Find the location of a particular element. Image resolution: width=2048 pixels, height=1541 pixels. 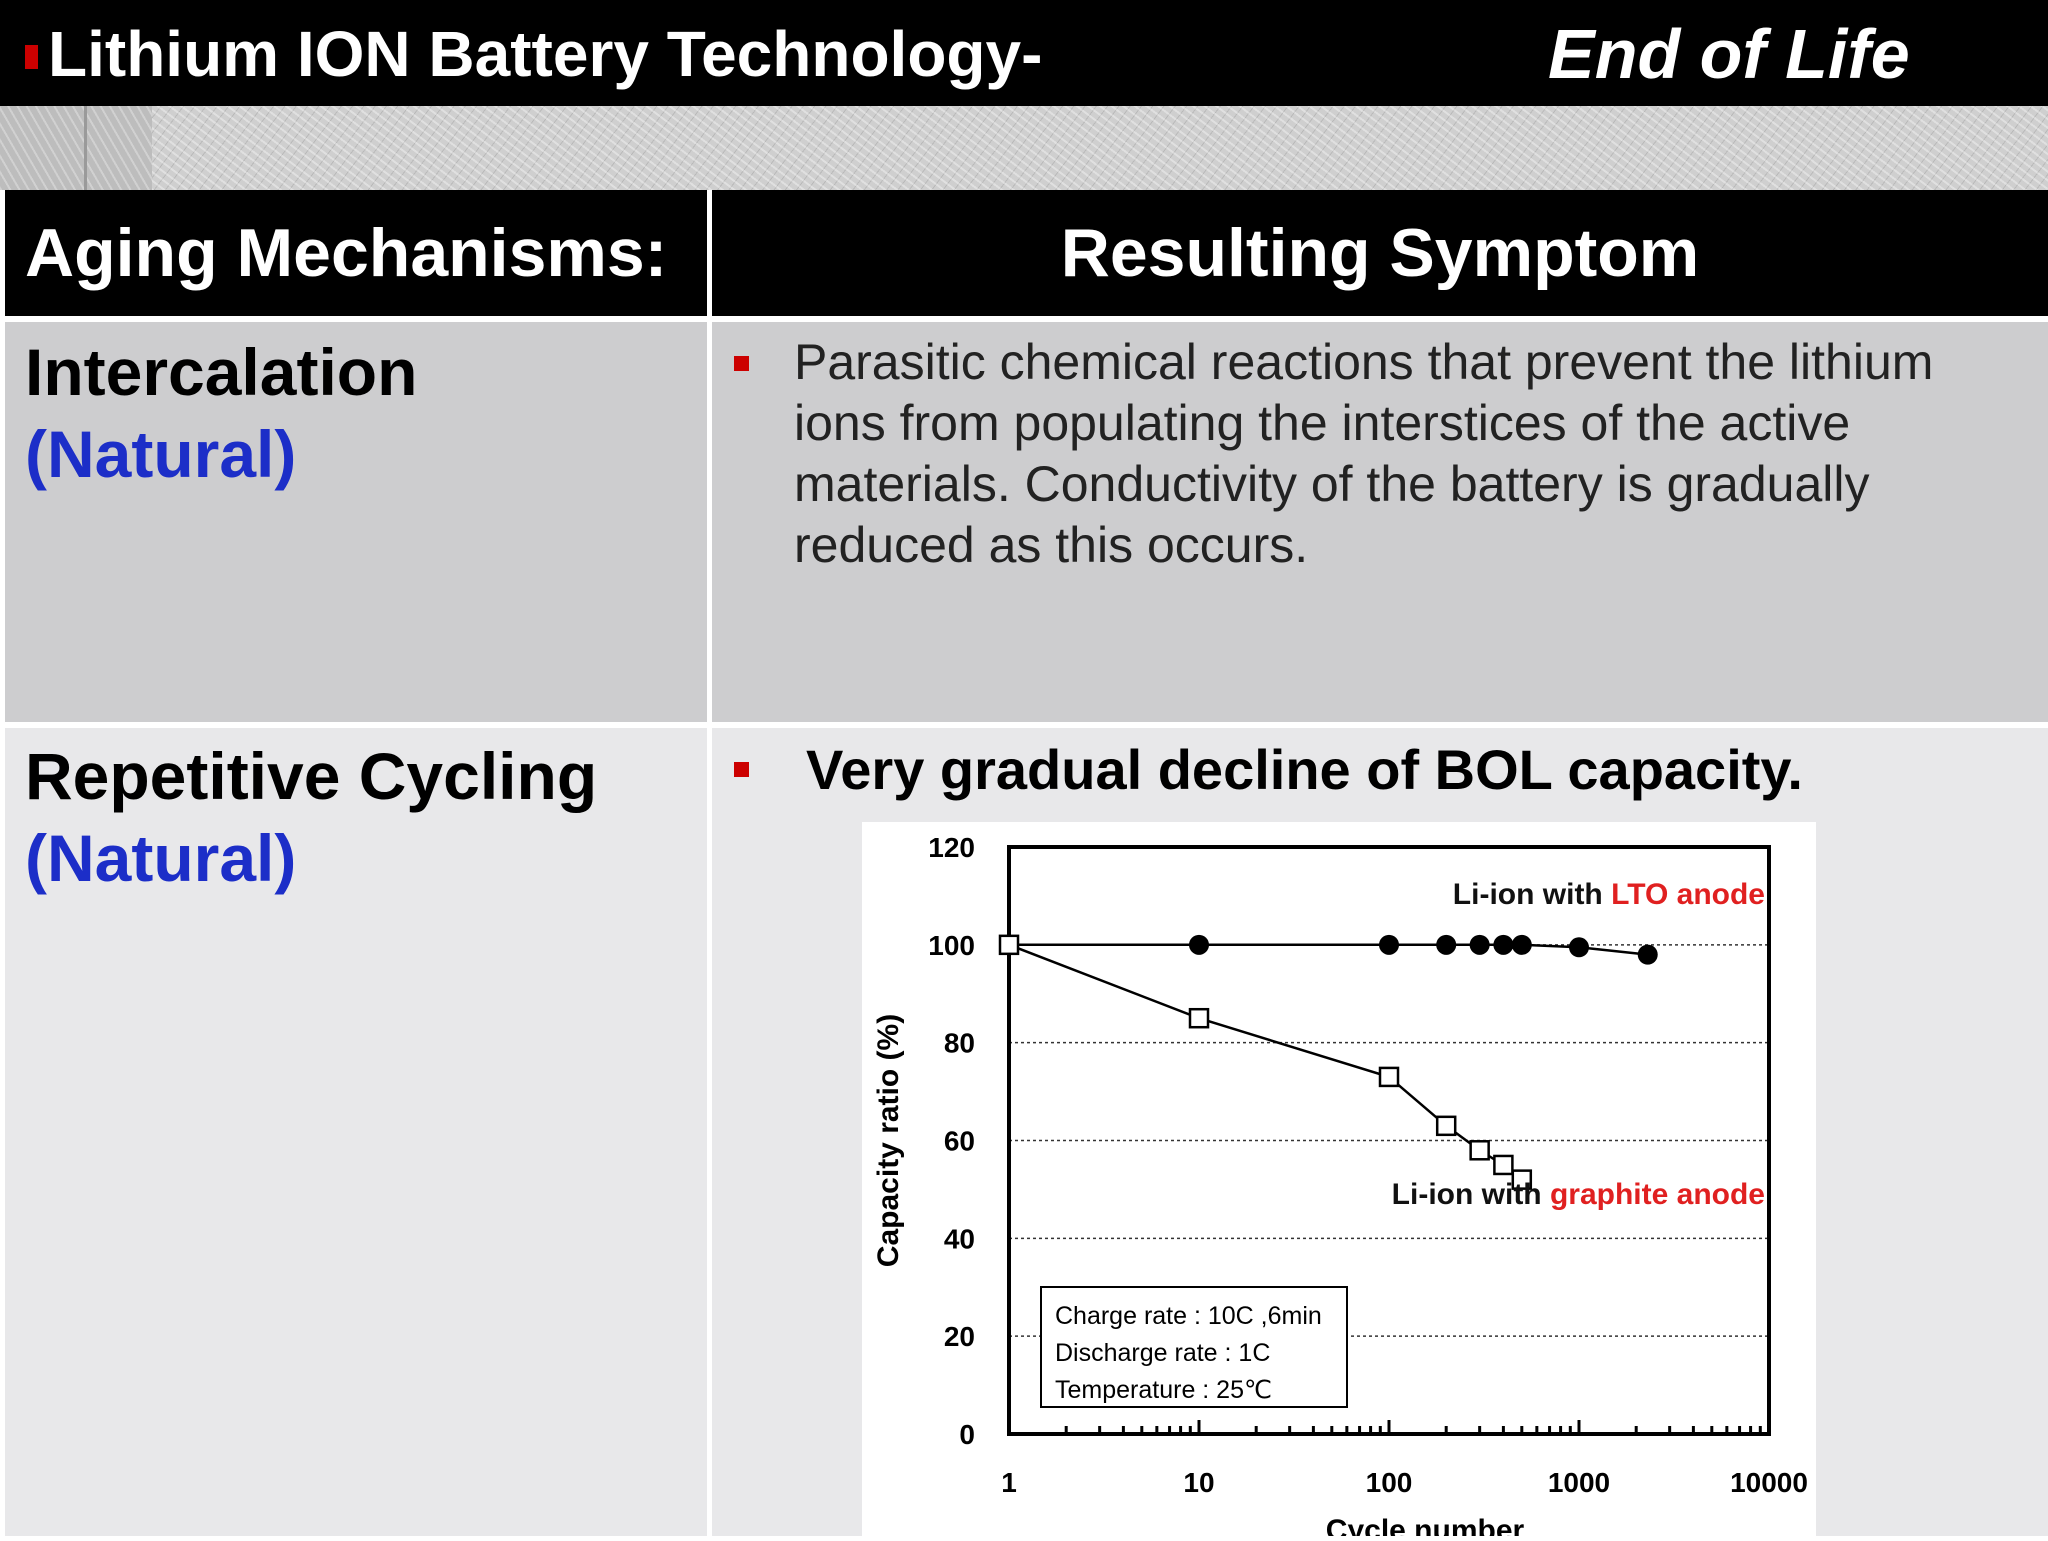

x-axis-label: Cycle number is located at coordinates (1425, 1525).